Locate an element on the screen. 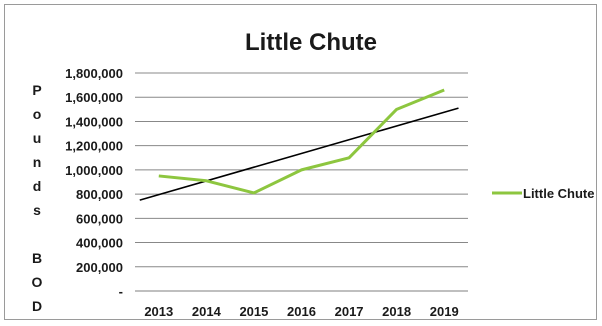 This screenshot has height=326, width=602. y-axis-label-char: s is located at coordinates (37, 210).